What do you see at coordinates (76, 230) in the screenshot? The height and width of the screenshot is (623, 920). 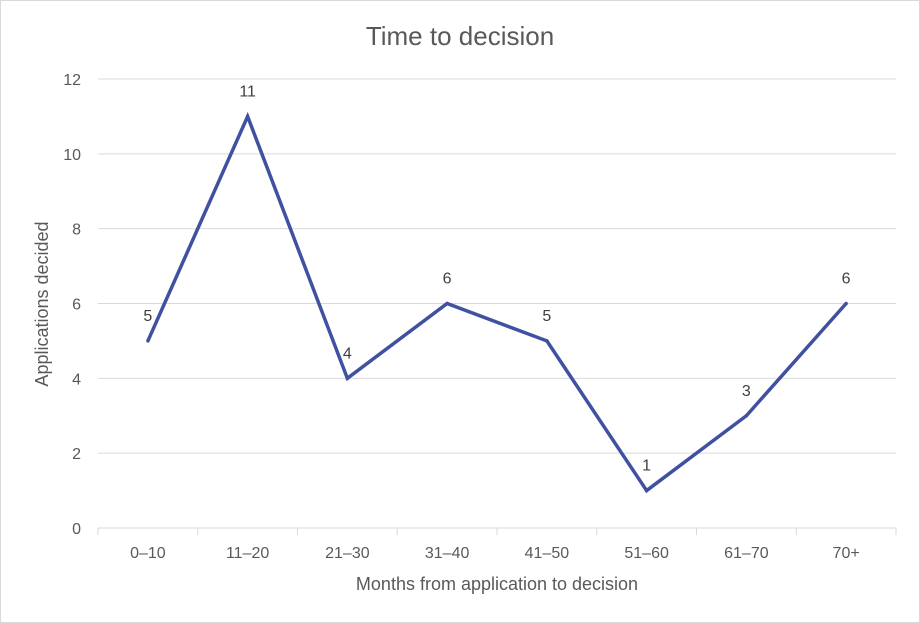 I see `y-tick-label: 8` at bounding box center [76, 230].